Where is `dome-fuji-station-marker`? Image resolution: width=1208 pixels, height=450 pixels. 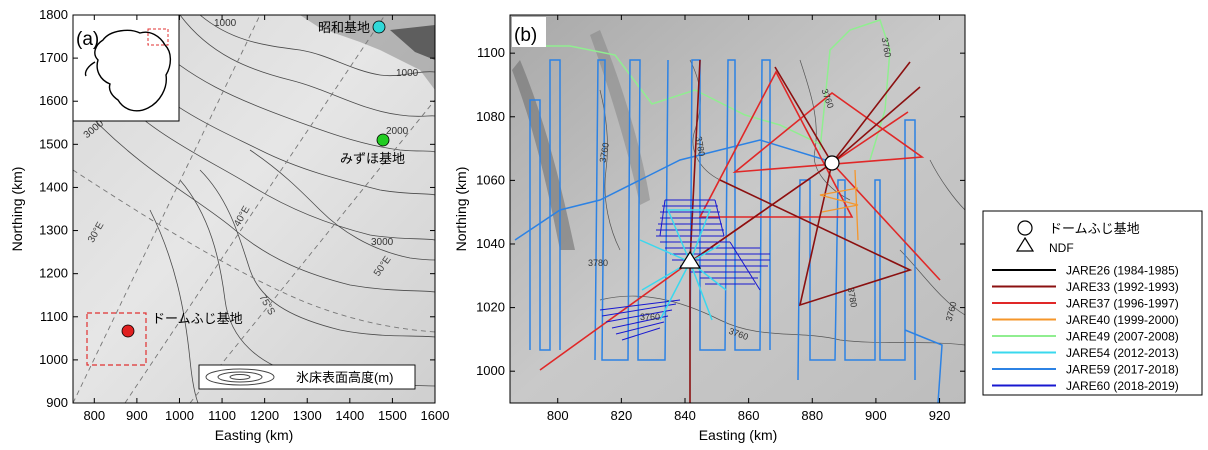
dome-fuji-station-marker is located at coordinates (128, 331).